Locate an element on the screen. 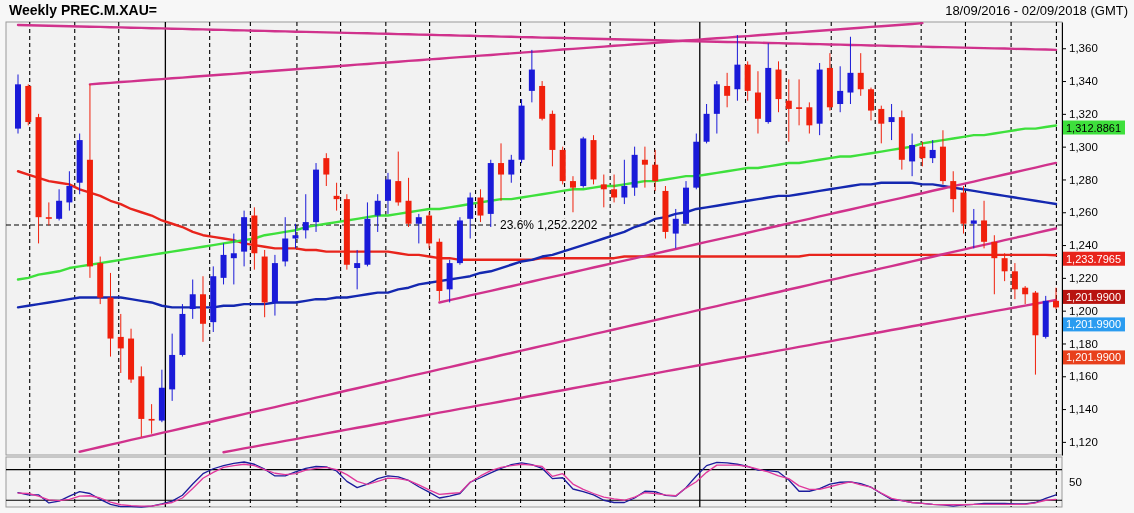 The height and width of the screenshot is (513, 1134). y-tick-label: 1,220 is located at coordinates (1083, 278).